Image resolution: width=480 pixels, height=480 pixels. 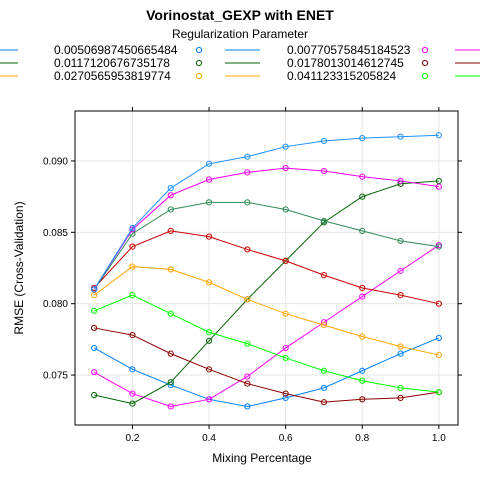 I want to click on legend-label: 0.0117120676735178, so click(x=112, y=63).